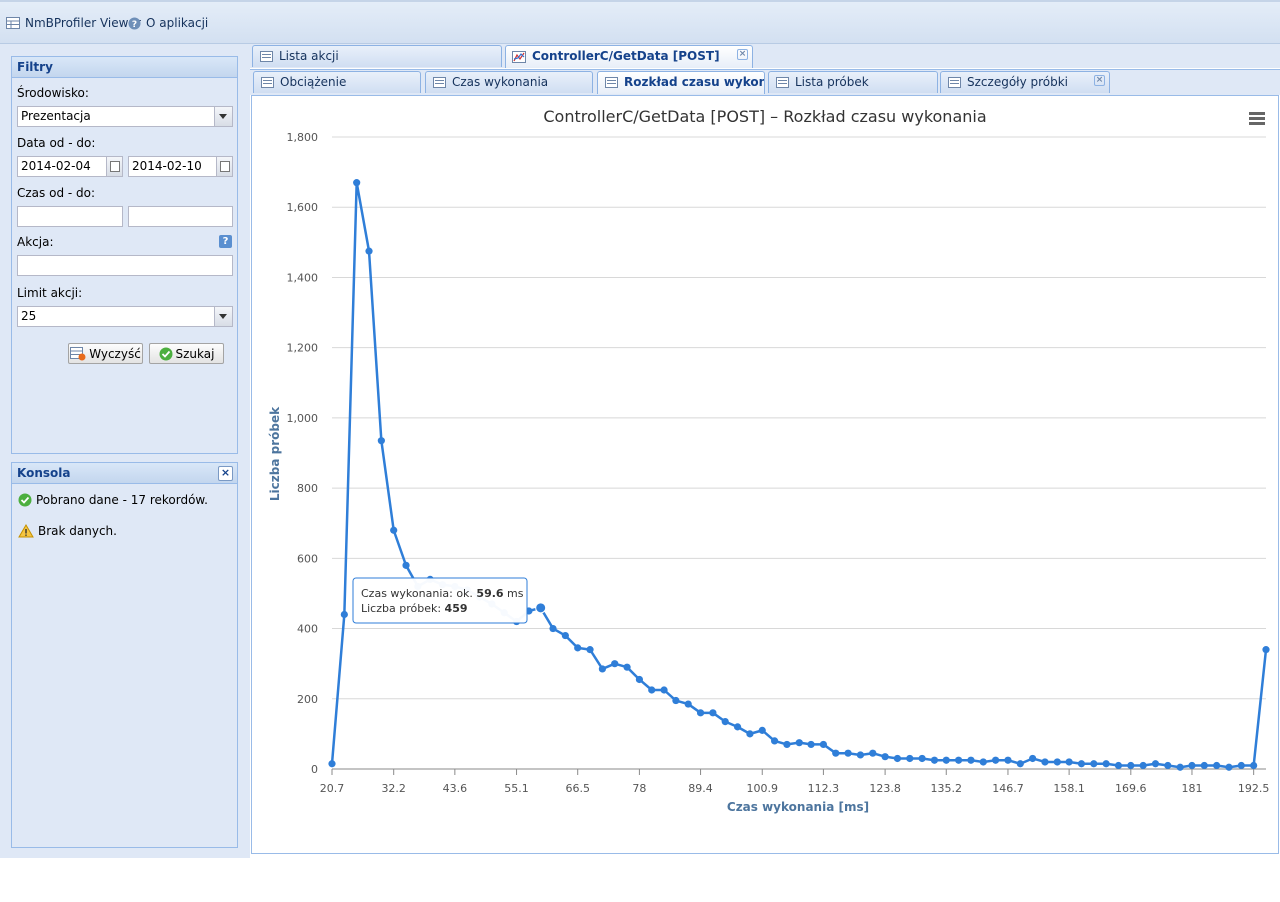 The width and height of the screenshot is (1280, 902). What do you see at coordinates (313, 82) in the screenshot?
I see `tab-load-label: Obciążenie` at bounding box center [313, 82].